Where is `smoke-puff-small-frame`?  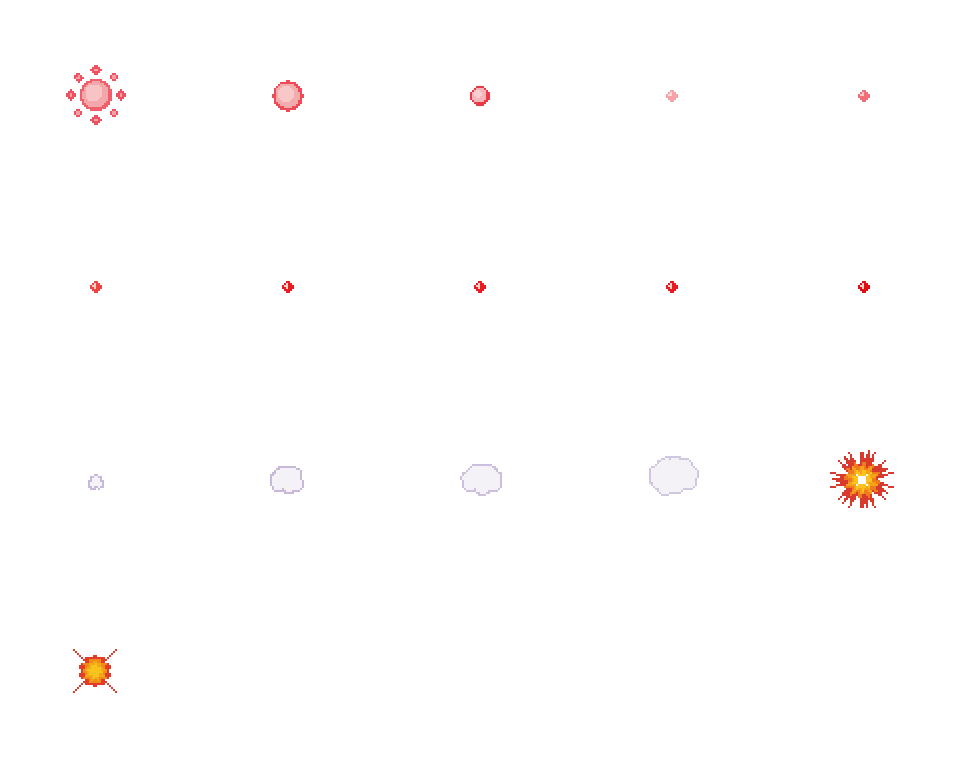
smoke-puff-small-frame is located at coordinates (96, 482).